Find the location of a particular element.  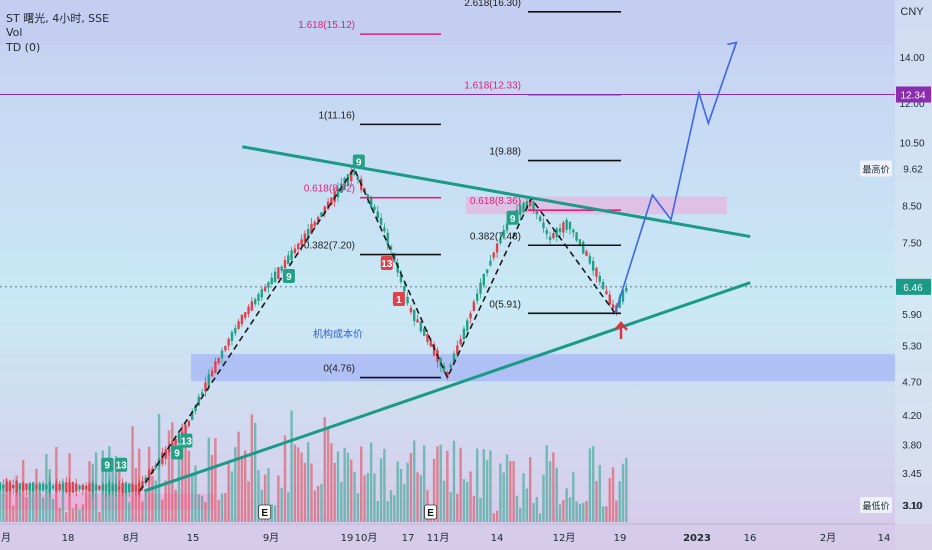

y-tag-label: 最低价 is located at coordinates (875, 506).